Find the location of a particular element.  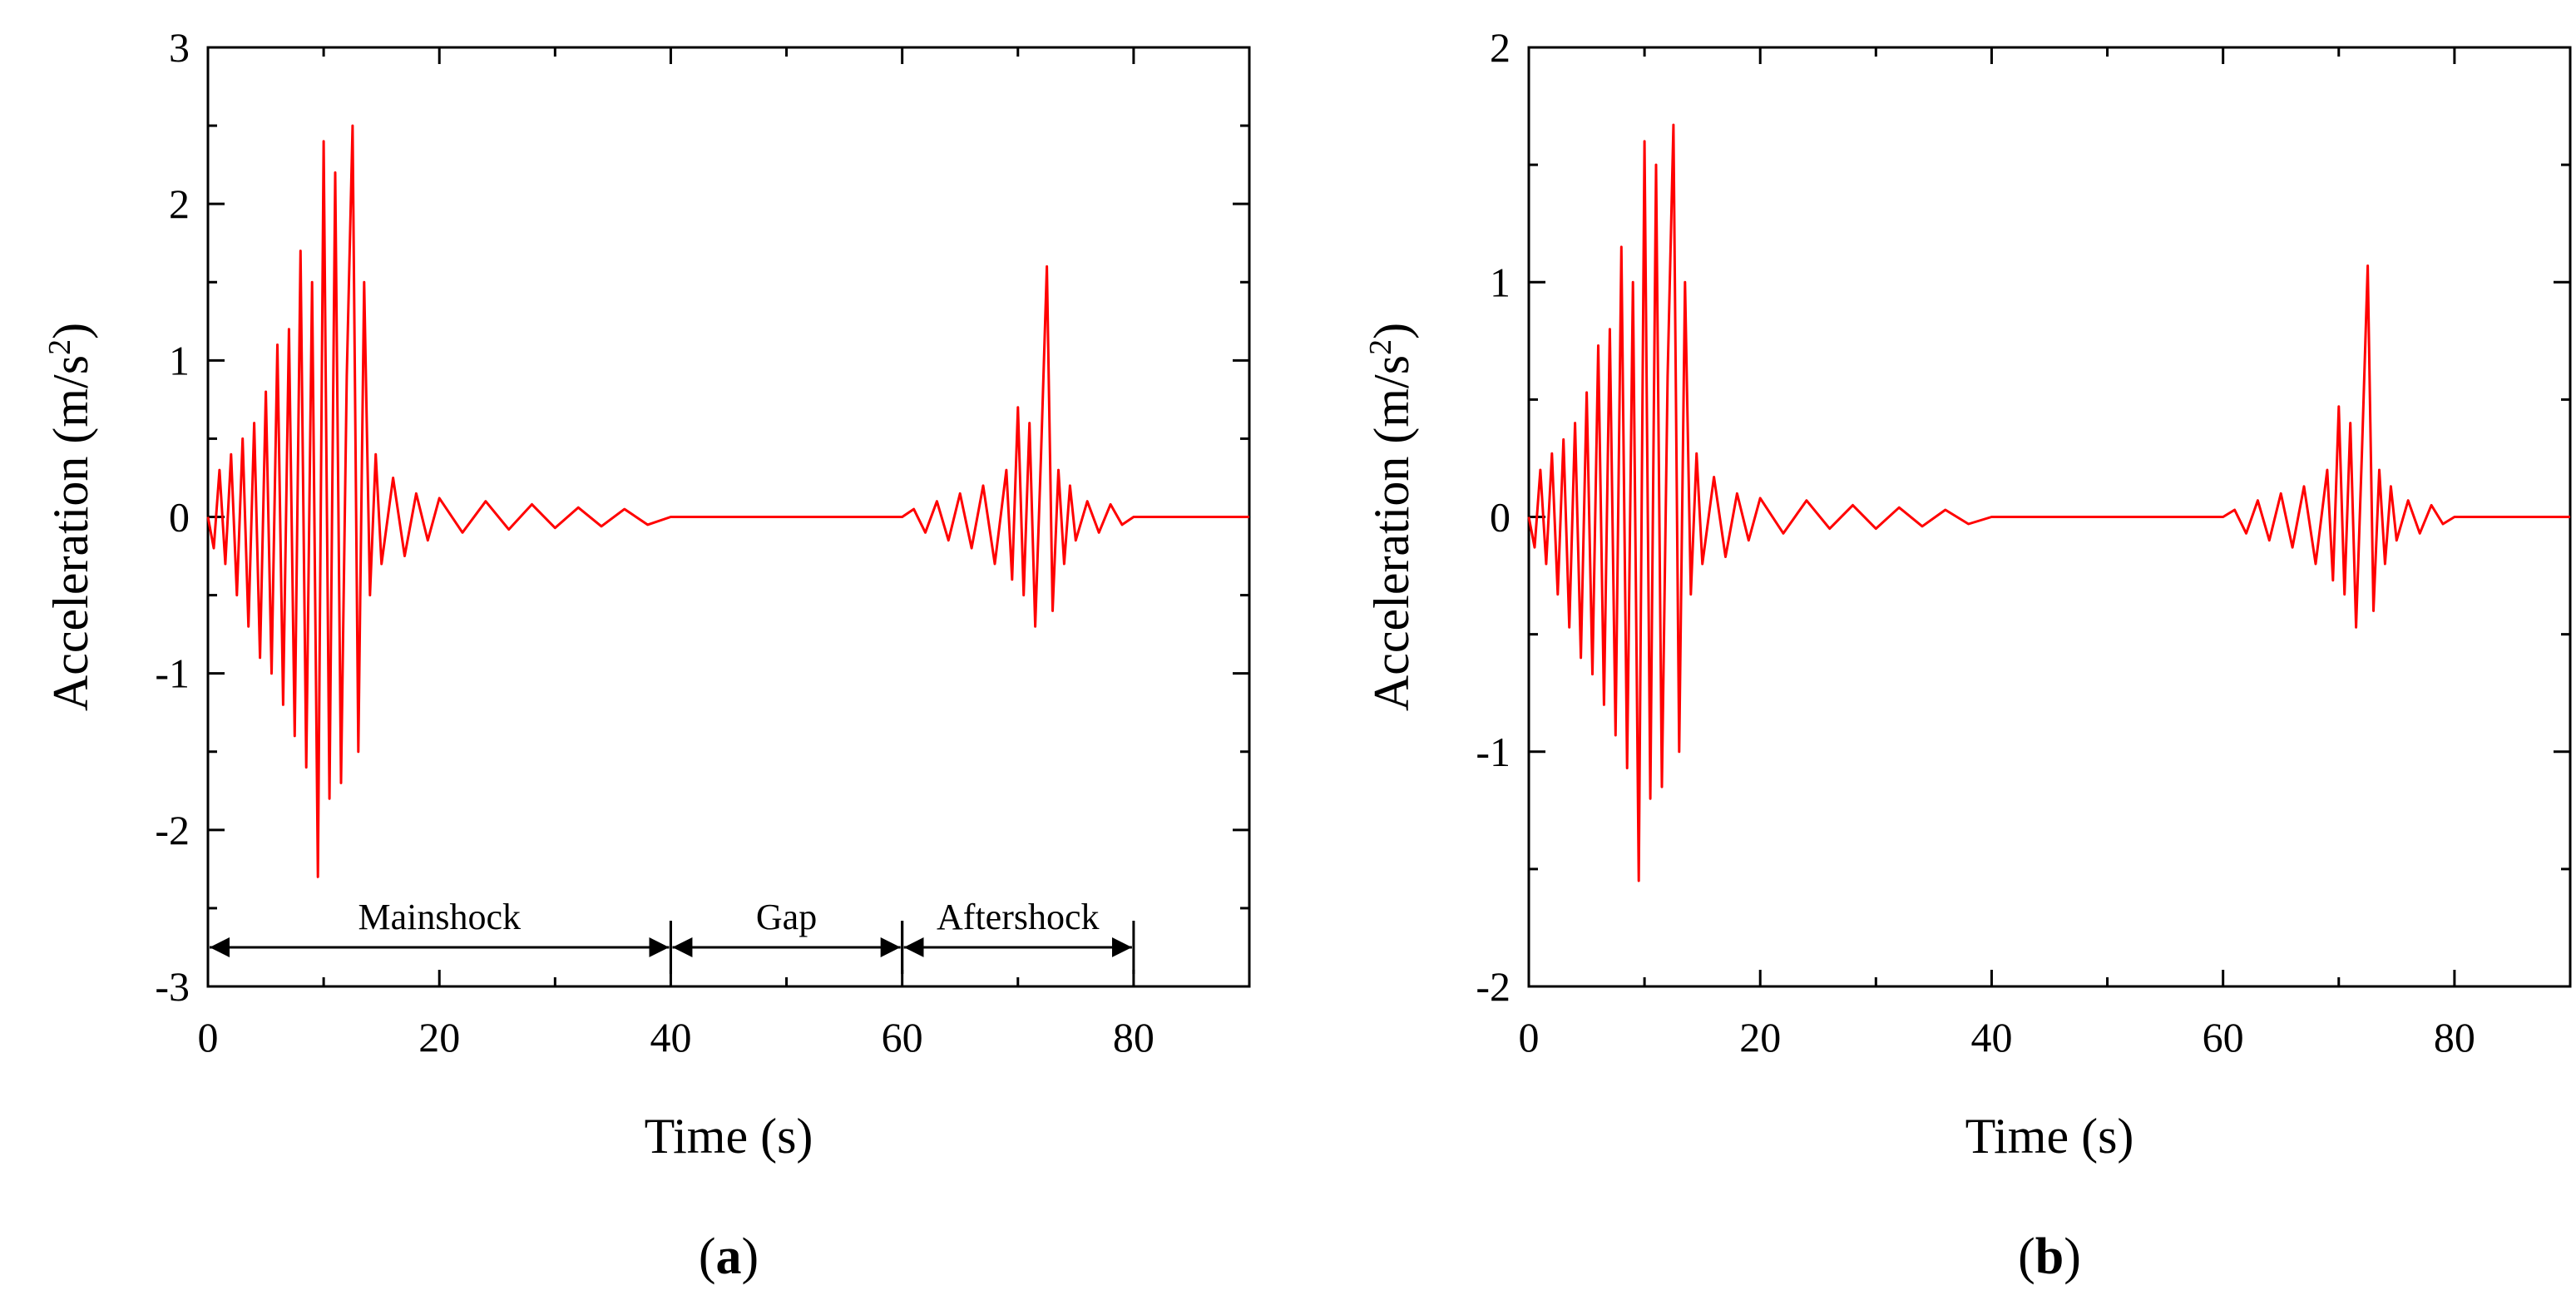

y-tick-label: -3 is located at coordinates (172, 986).